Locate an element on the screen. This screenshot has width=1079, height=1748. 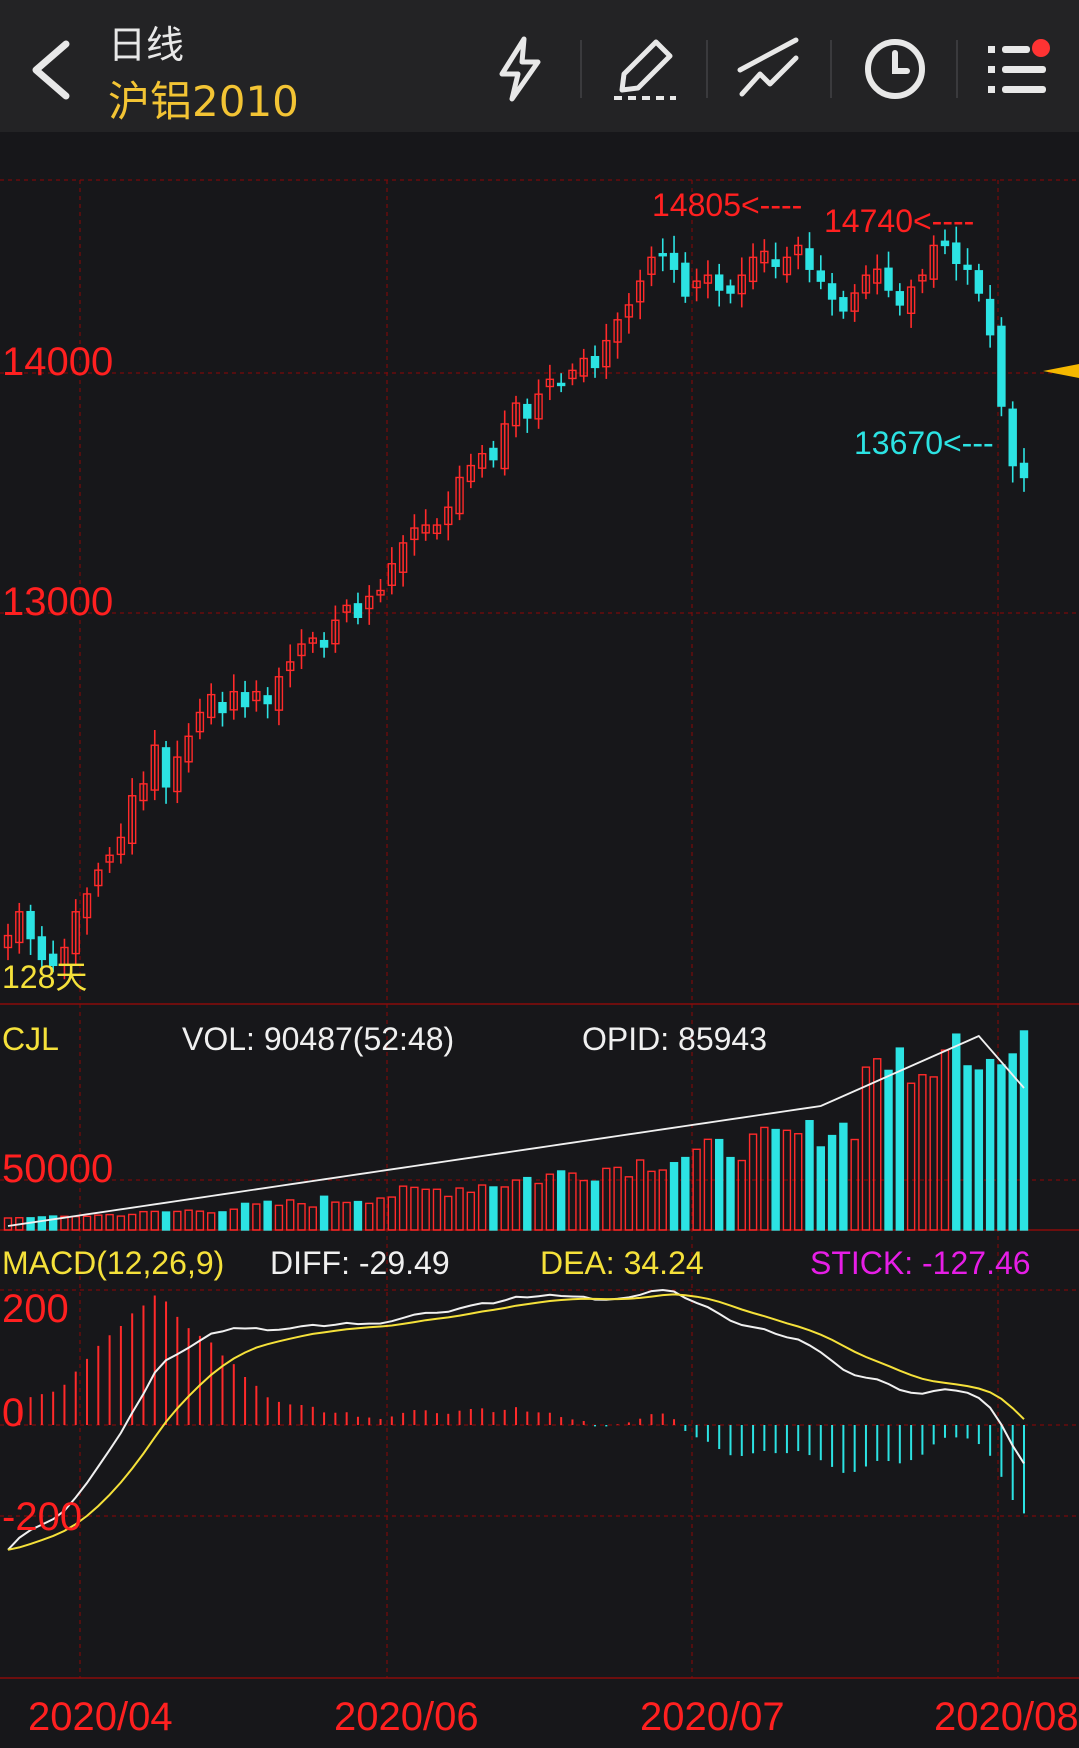
macd-tick-neg200: -200 is located at coordinates (42, 1517).